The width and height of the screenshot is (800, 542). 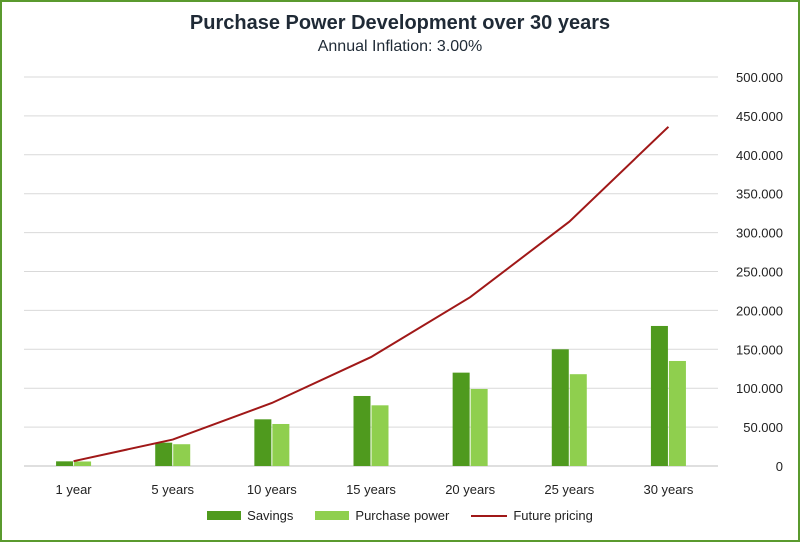 What do you see at coordinates (400, 46) in the screenshot?
I see `chart-subtitle: Annual Inflation: 3.00%` at bounding box center [400, 46].